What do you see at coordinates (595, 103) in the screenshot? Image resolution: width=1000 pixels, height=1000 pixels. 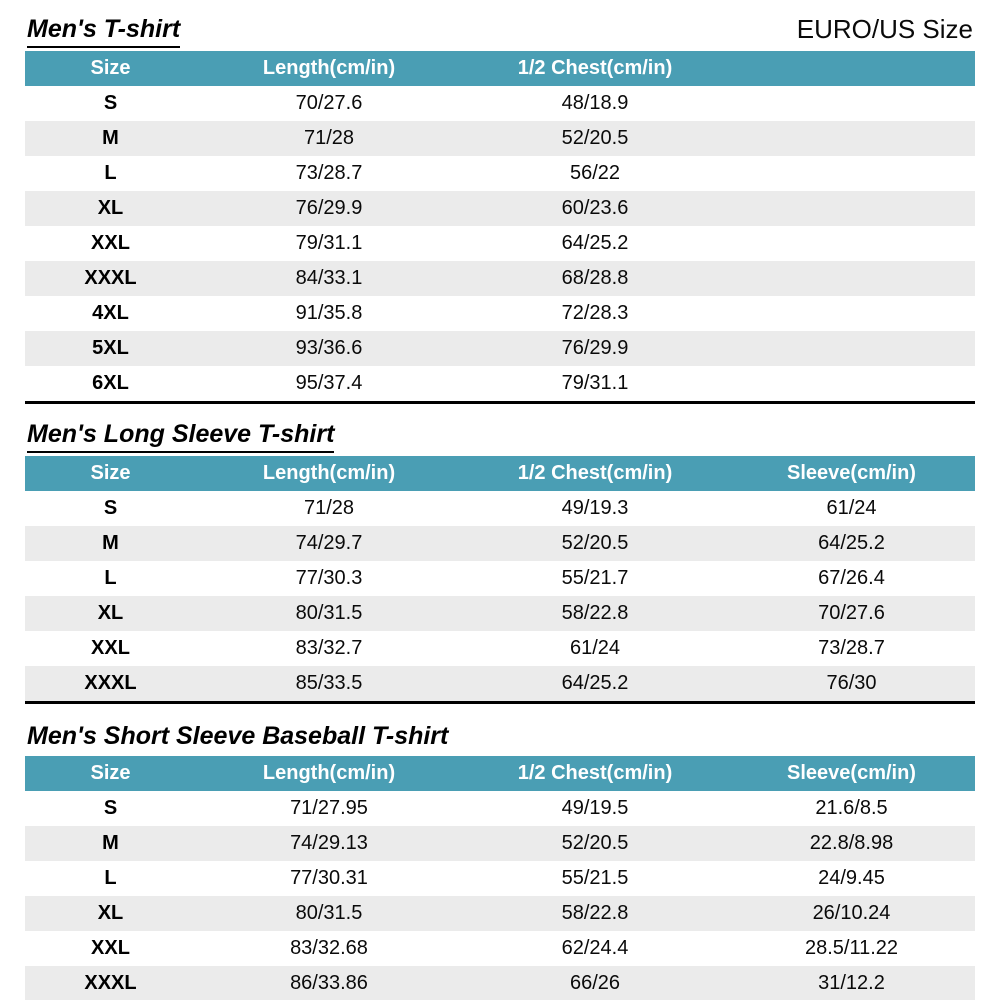 I see `measurement-cell: 48/18.9` at bounding box center [595, 103].